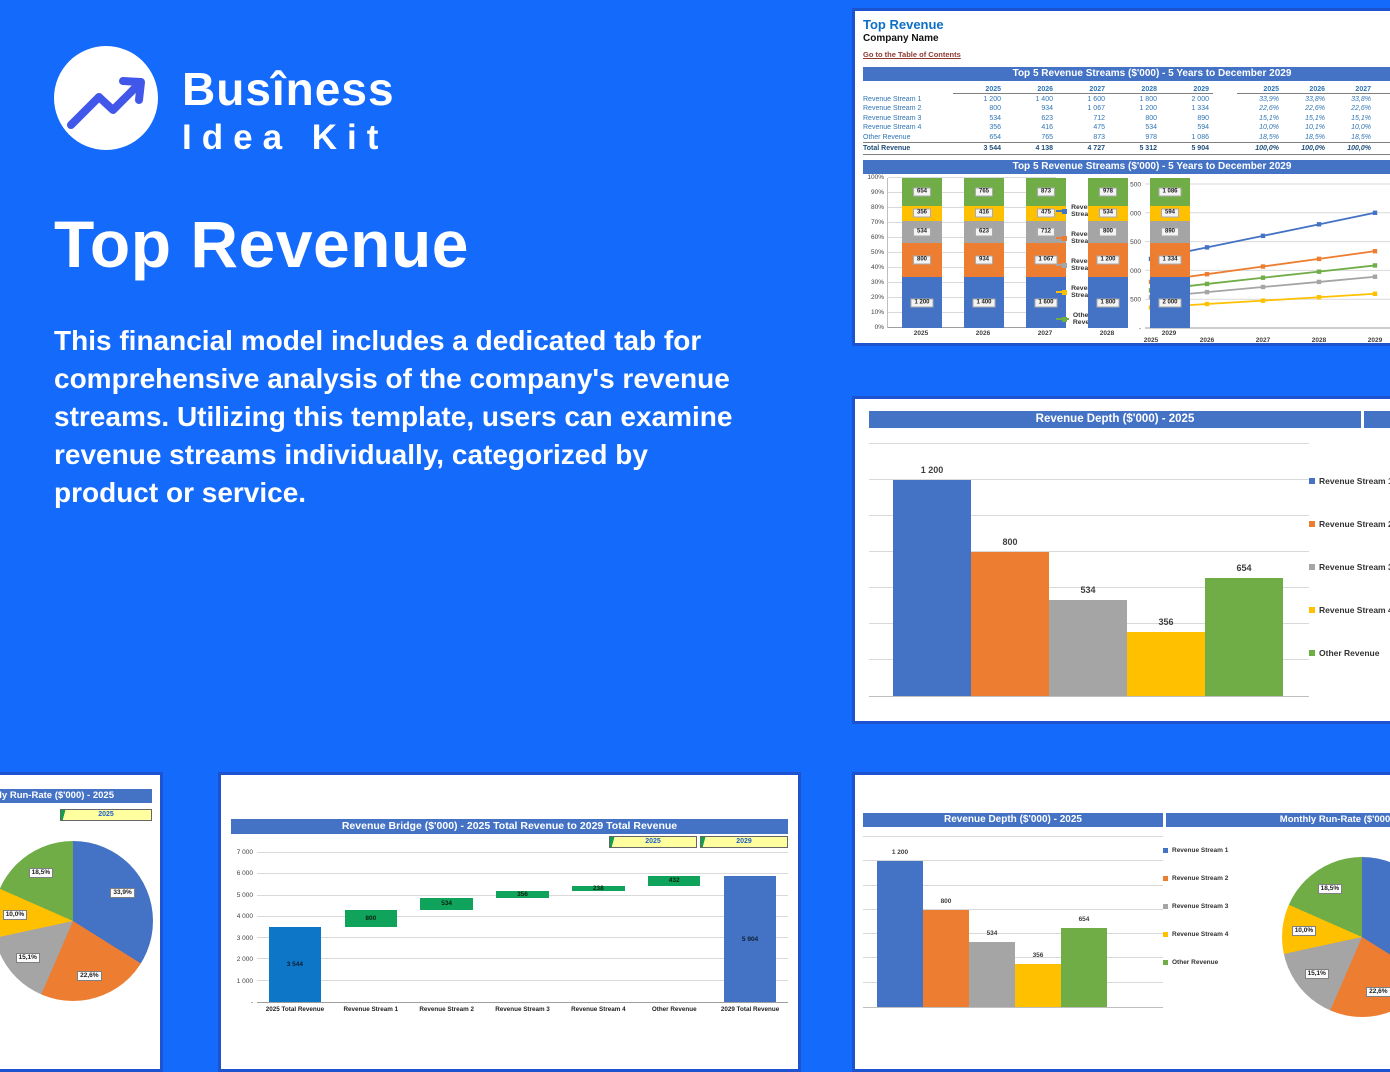 This screenshot has height=1072, width=1390. What do you see at coordinates (984, 192) in the screenshot?
I see `bar-value-label: 765` at bounding box center [984, 192].